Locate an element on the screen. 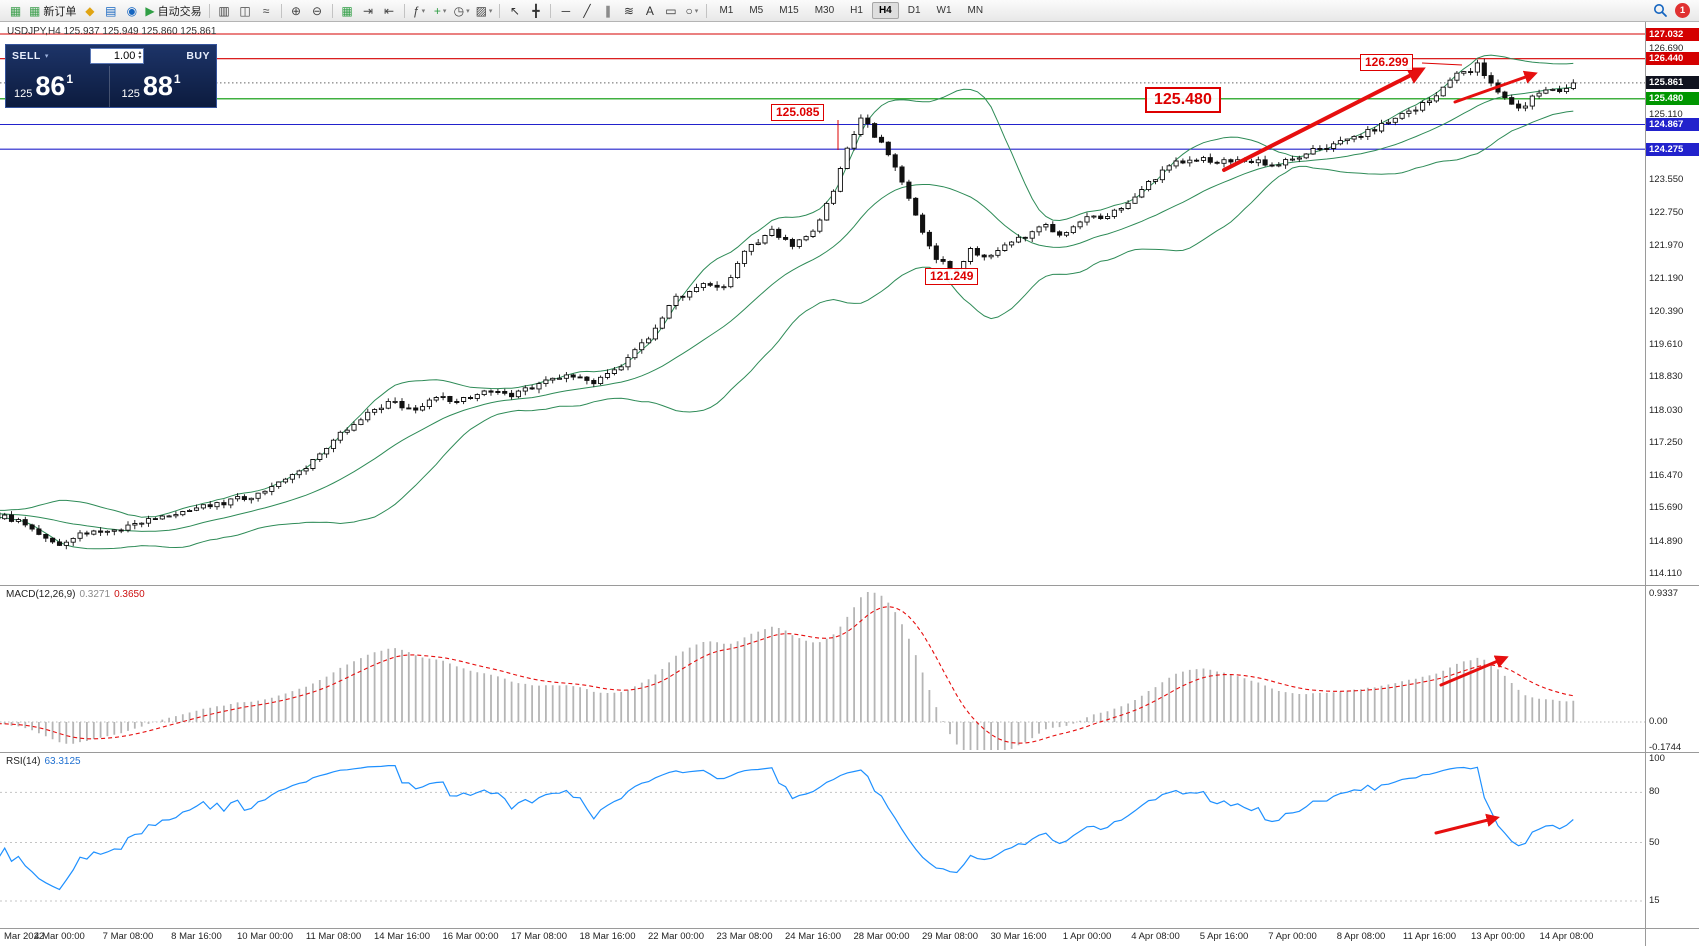 The height and width of the screenshot is (946, 1699). shapes-icon: ○ is located at coordinates (689, 10).